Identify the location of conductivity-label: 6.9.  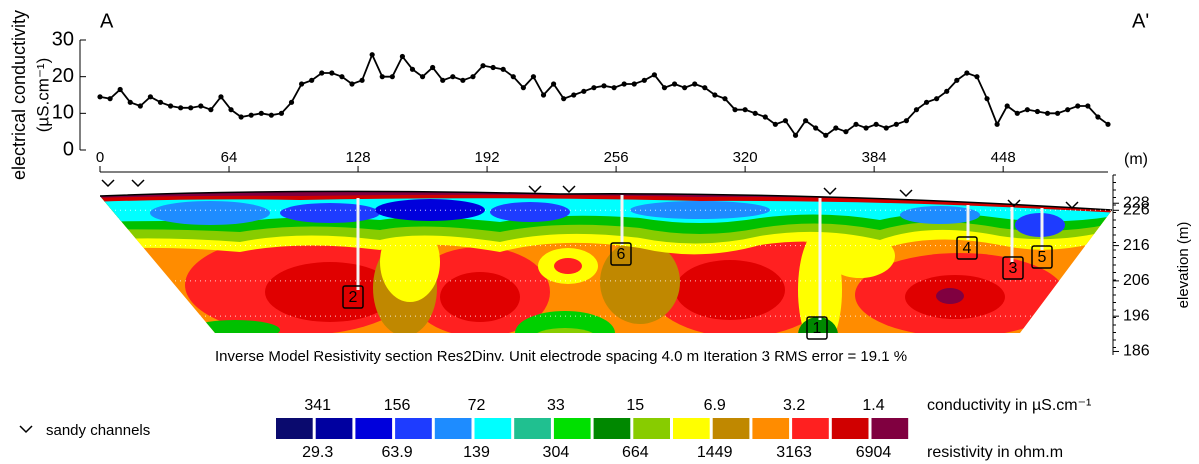
(715, 405).